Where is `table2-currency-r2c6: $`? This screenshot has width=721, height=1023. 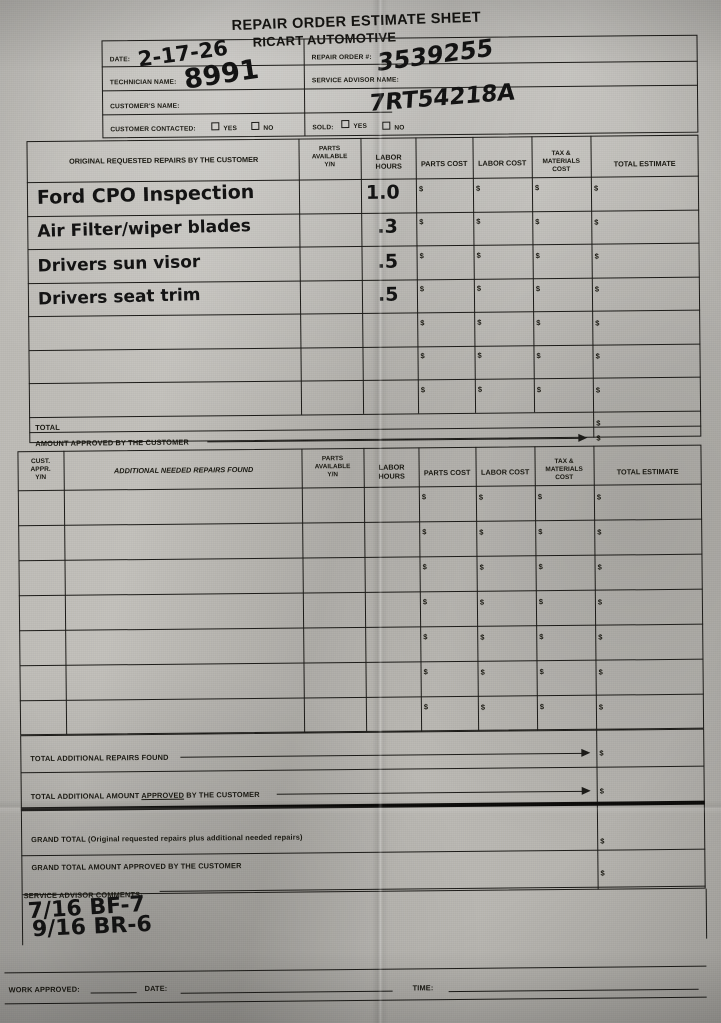 table2-currency-r2c6: $ is located at coordinates (481, 532).